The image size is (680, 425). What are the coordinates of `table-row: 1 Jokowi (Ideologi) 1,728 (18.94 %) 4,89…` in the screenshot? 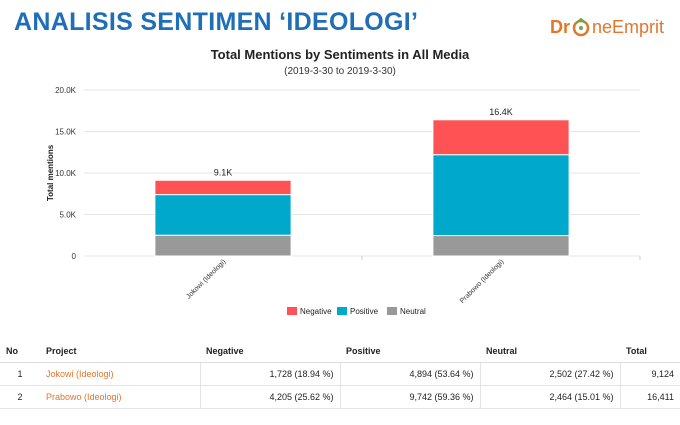 It's located at (340, 374).